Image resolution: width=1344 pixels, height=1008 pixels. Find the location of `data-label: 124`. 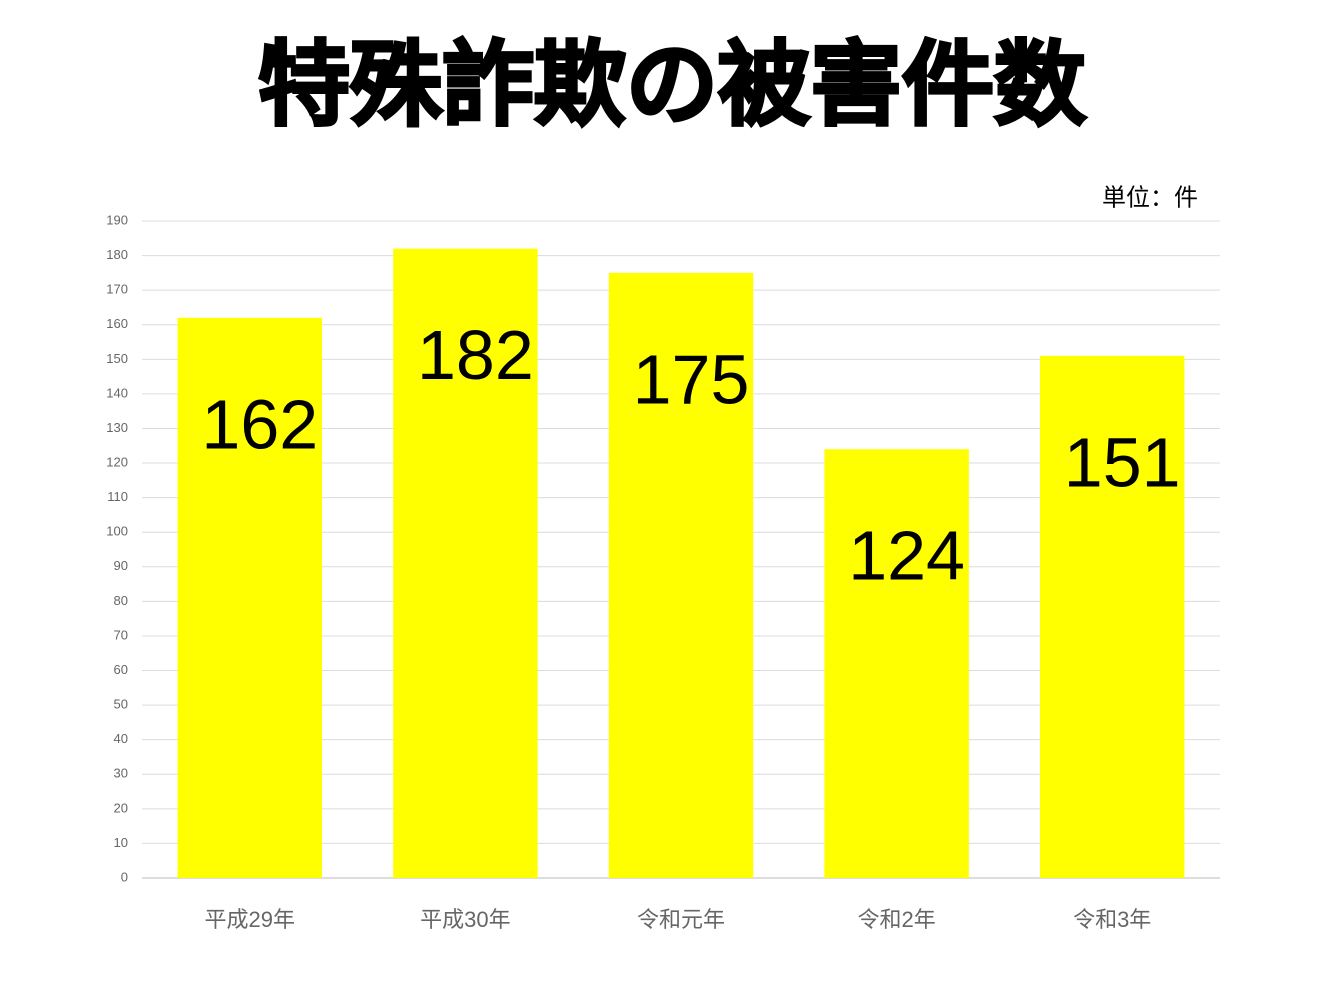

data-label: 124 is located at coordinates (906, 556).